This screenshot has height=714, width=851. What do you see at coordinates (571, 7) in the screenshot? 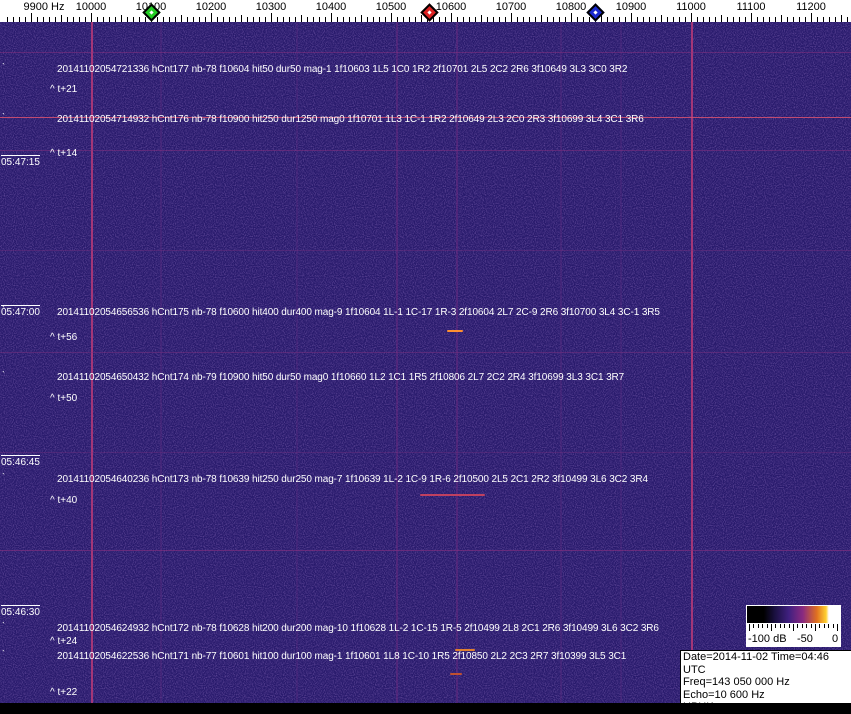
I see `axis-label: 10800` at bounding box center [571, 7].